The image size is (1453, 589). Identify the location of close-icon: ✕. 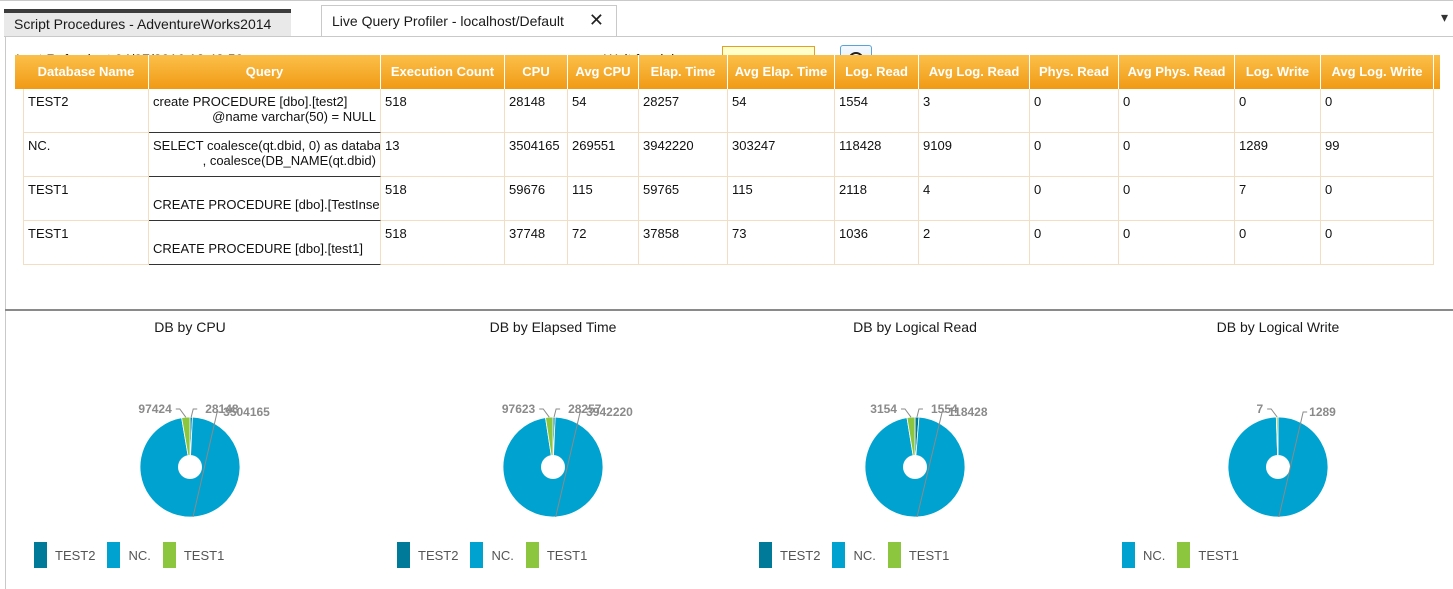
(596, 20).